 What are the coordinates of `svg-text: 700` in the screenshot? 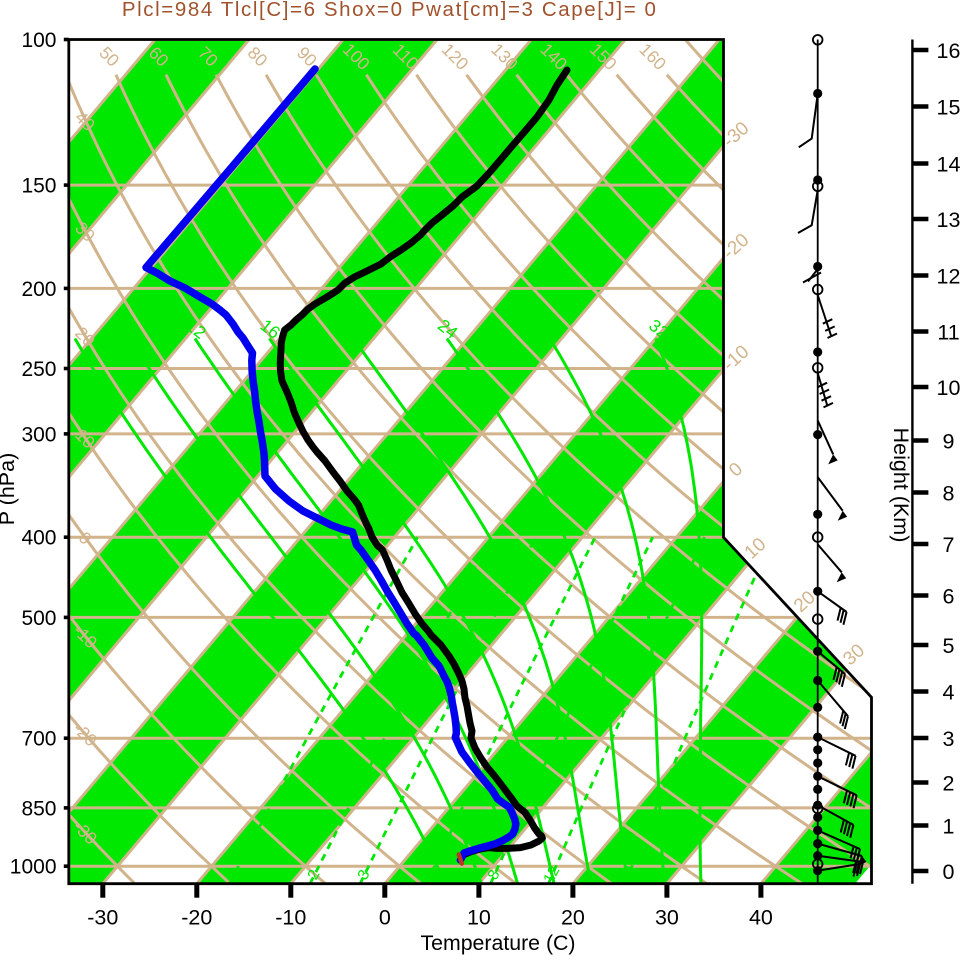 It's located at (38, 739).